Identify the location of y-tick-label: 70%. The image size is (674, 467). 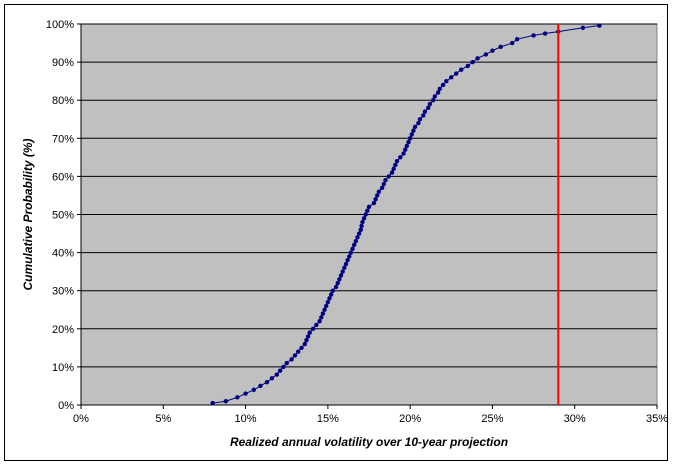
(63, 139).